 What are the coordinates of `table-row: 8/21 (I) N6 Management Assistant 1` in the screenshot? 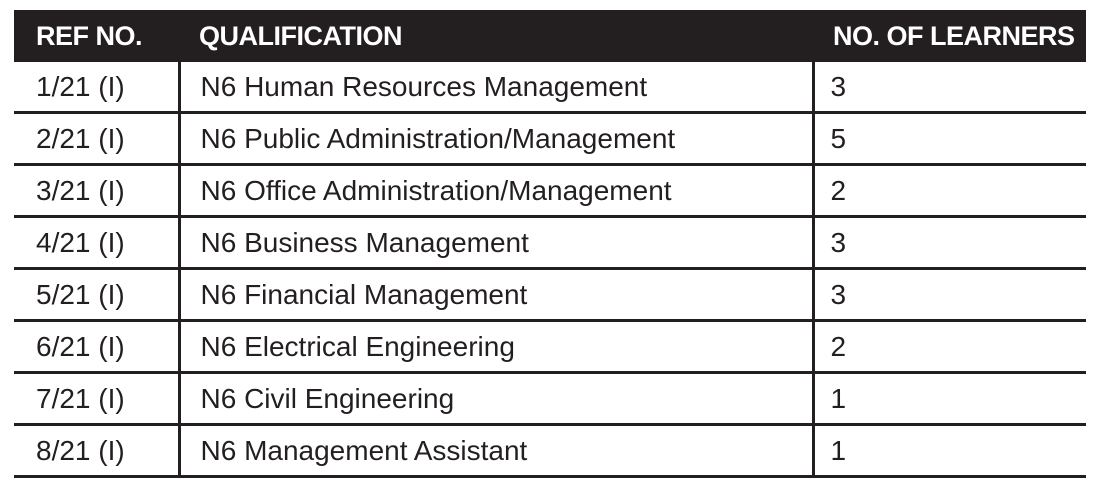 It's located at (550, 451).